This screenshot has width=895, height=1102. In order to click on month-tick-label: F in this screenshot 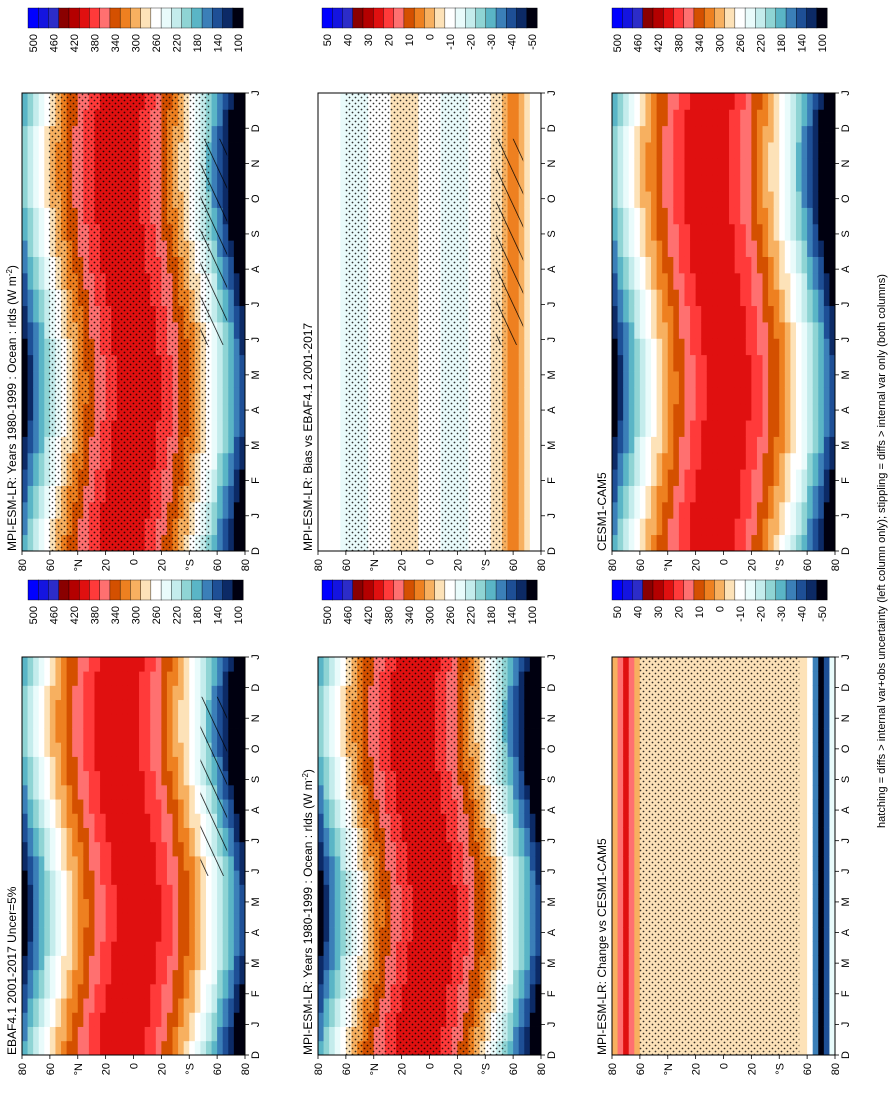, I will do `click(552, 480)`.